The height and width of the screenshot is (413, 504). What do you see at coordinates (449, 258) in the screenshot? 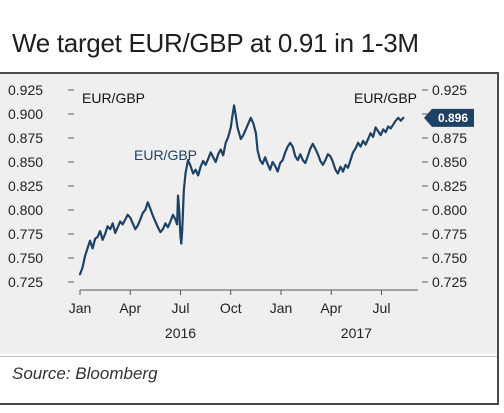
I see `right-y-tick-label: 0.750` at bounding box center [449, 258].